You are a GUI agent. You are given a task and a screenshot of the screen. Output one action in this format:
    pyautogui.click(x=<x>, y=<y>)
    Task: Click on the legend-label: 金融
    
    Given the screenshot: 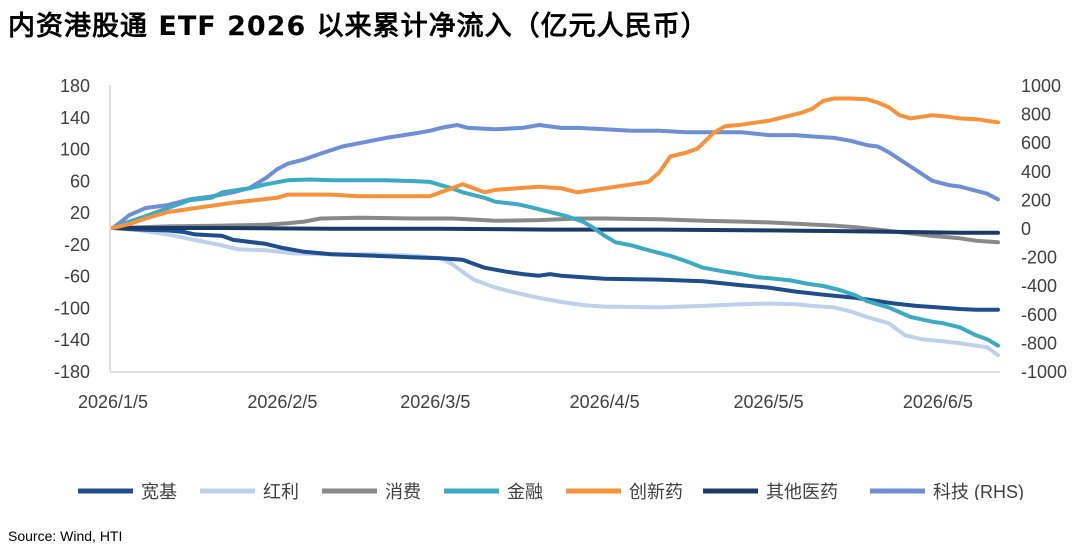 What is the action you would take?
    pyautogui.click(x=525, y=491)
    